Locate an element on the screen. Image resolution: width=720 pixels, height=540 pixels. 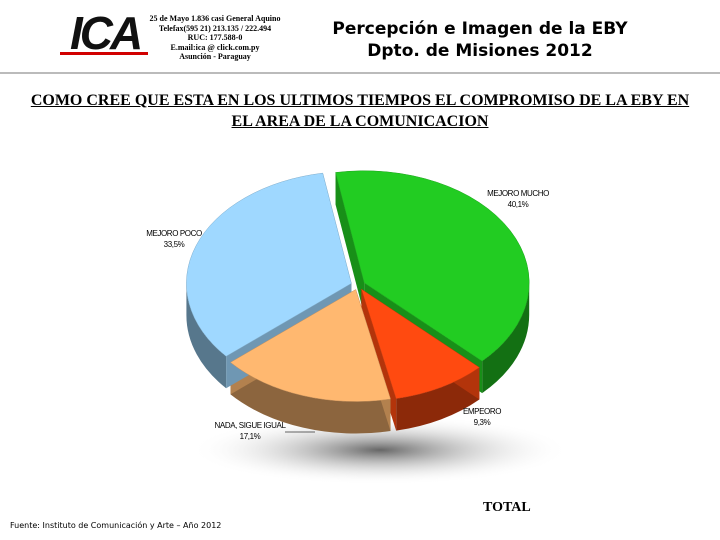
address-line: RUC: 177.588-0 is located at coordinates (215, 37).